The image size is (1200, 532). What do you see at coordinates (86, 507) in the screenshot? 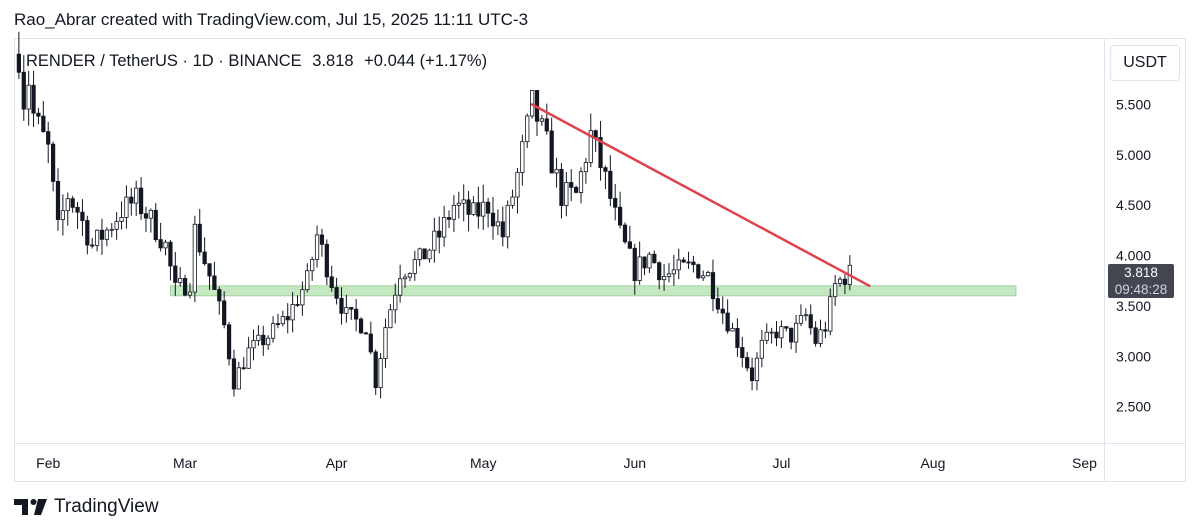
I see `tradingview-logo: TradingView` at bounding box center [86, 507].